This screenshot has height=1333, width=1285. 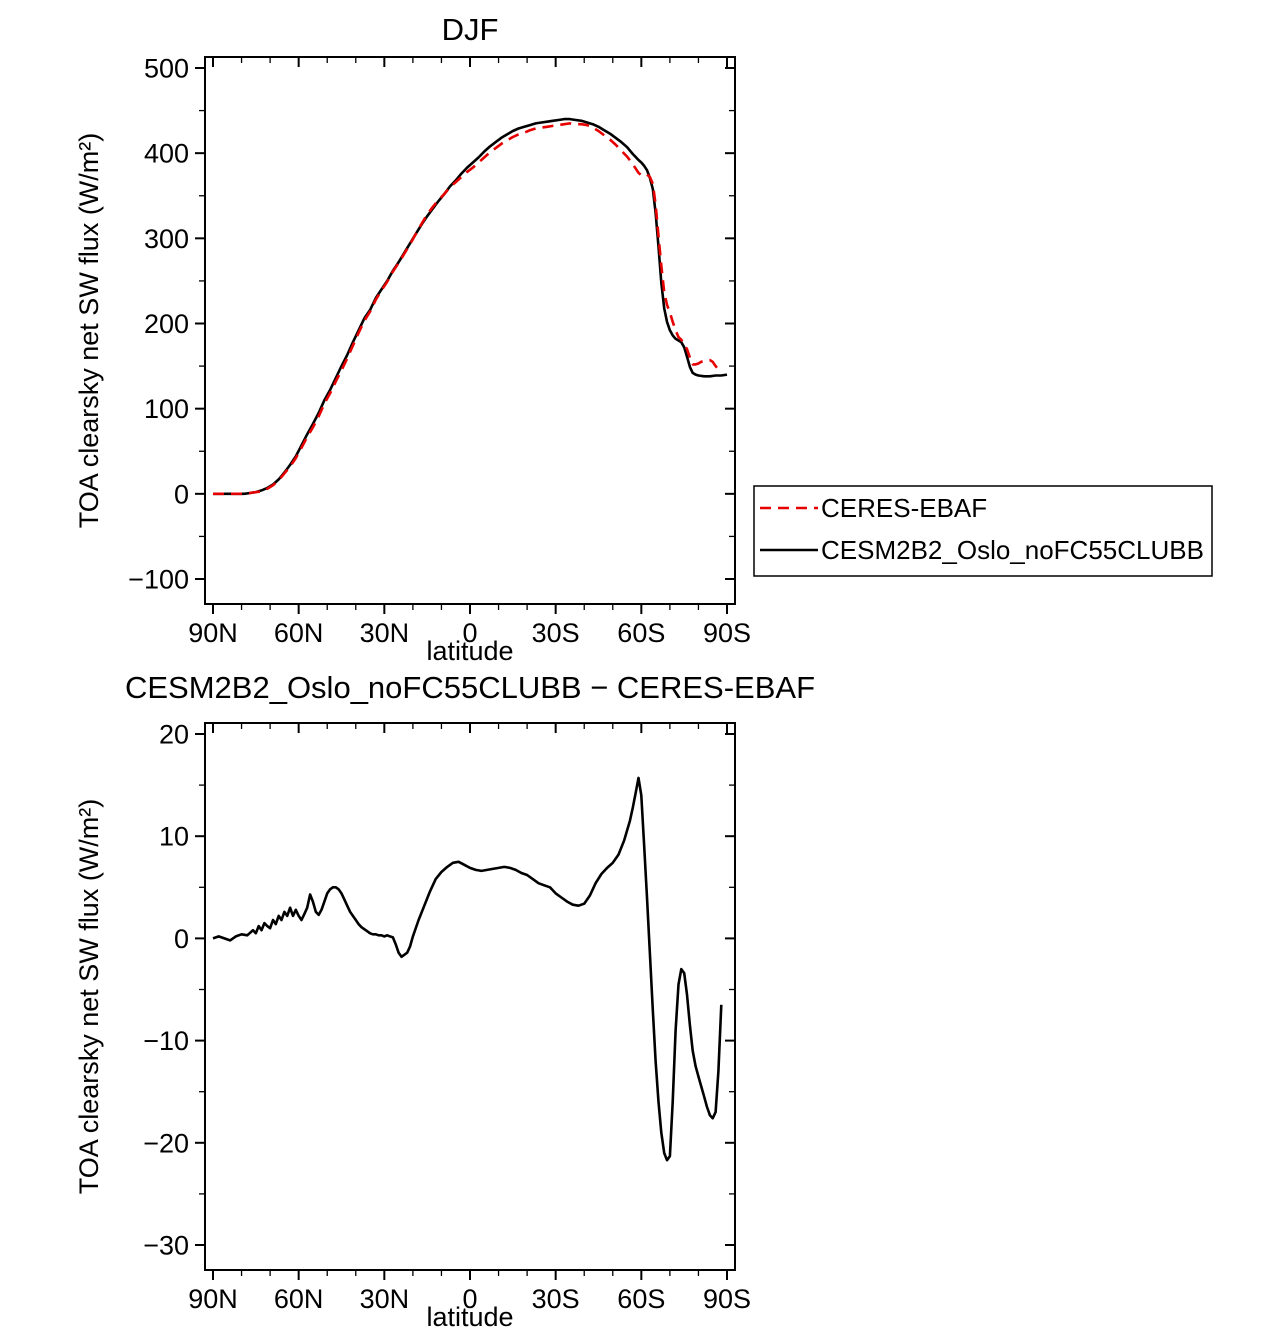 I want to click on chart-title: DJF, so click(x=470, y=29).